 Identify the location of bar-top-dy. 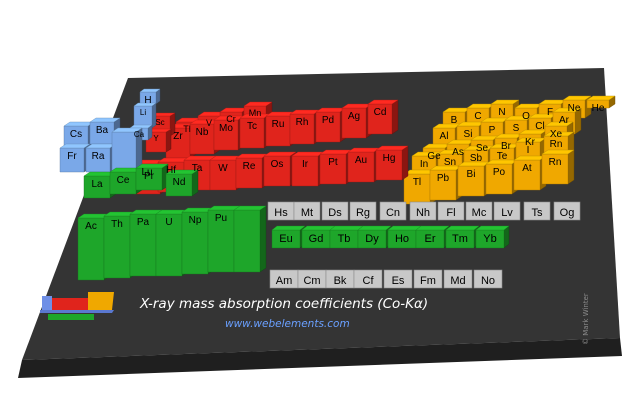
(374, 228).